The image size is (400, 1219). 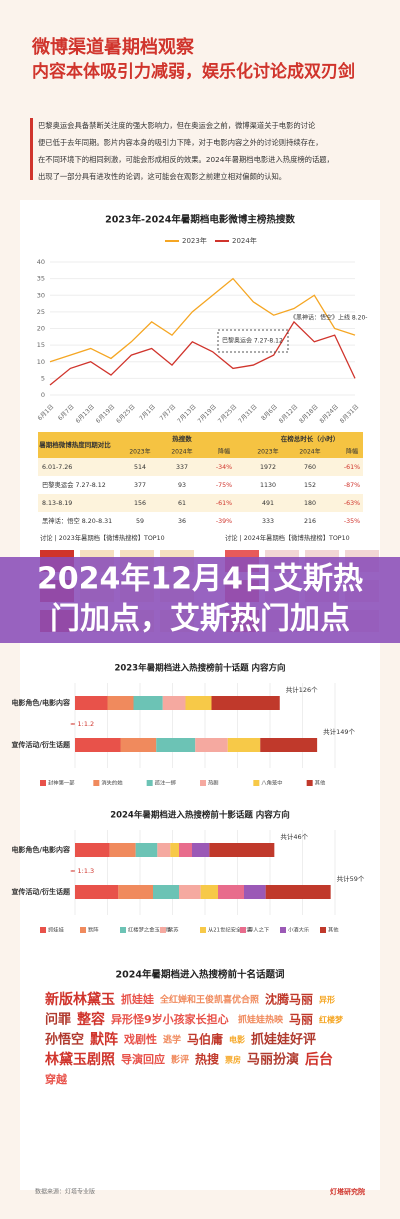 I want to click on legend-label: 热剧, so click(x=213, y=783).